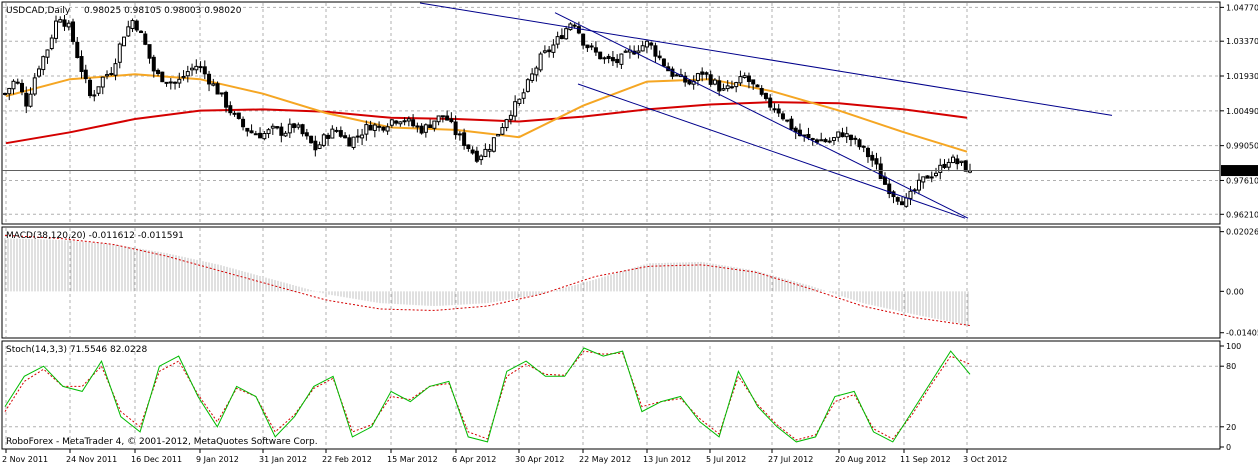  Describe the element at coordinates (486, 123) in the screenshot. I see `slow-moving-average` at that location.